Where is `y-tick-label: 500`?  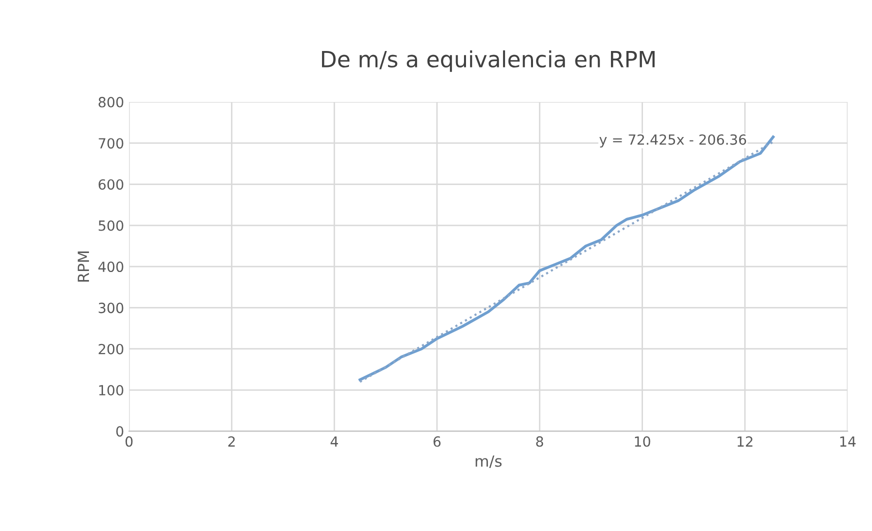
y-tick-label: 500 is located at coordinates (111, 225).